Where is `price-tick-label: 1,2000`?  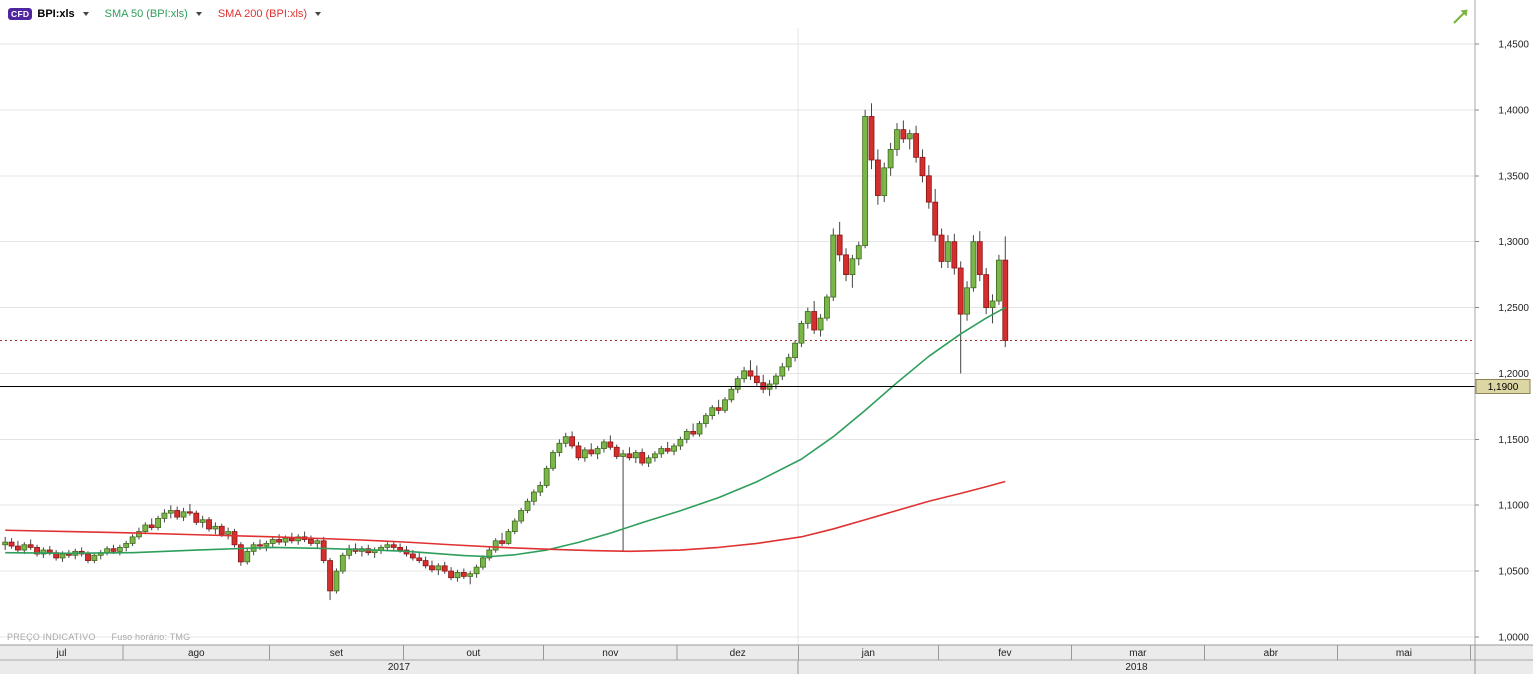 price-tick-label: 1,2000 is located at coordinates (1513, 374).